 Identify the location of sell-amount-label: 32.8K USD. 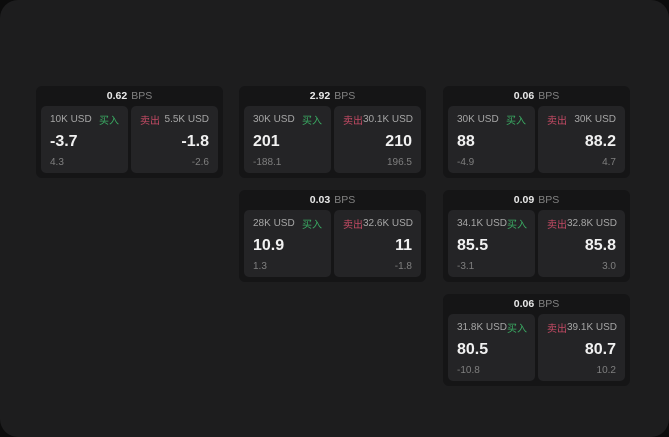
(592, 223).